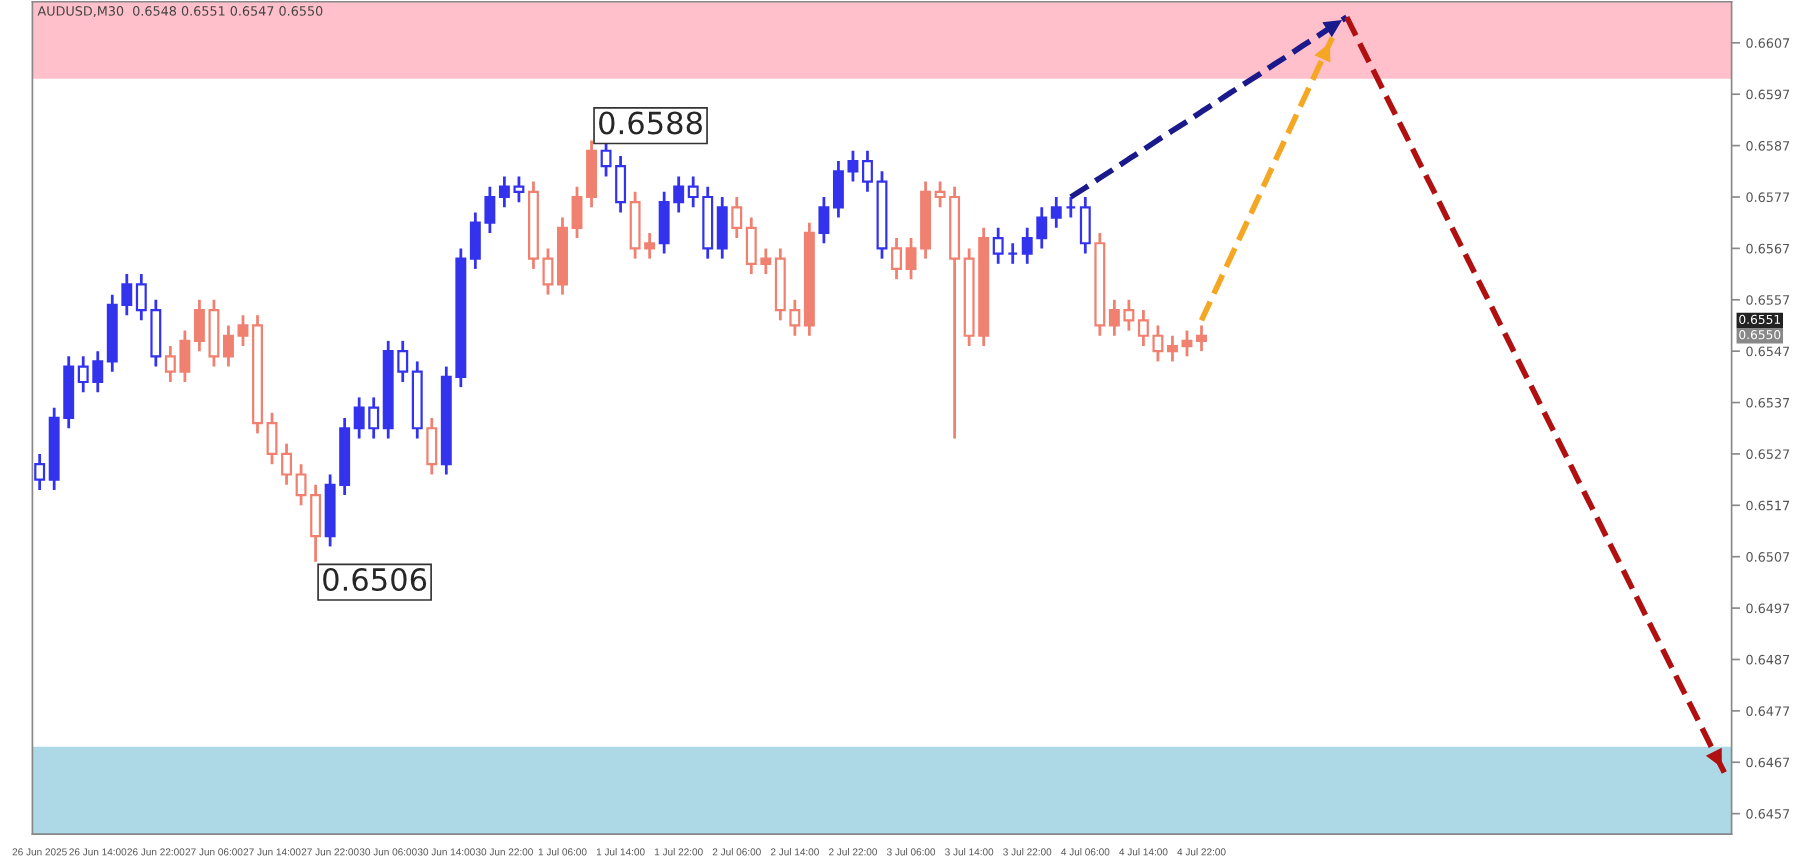 Image resolution: width=1800 pixels, height=860 pixels. Describe the element at coordinates (375, 579) in the screenshot. I see `annotation: 0.6506` at that location.